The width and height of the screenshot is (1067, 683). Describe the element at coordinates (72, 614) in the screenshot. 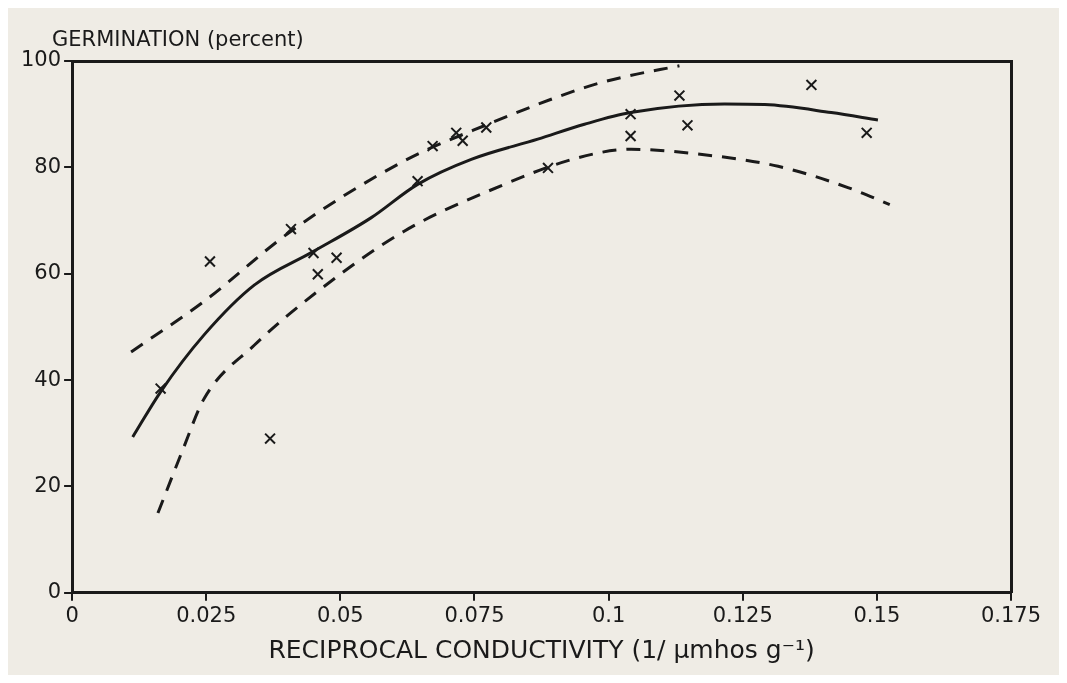

I see `x-tick-label: 0` at that location.